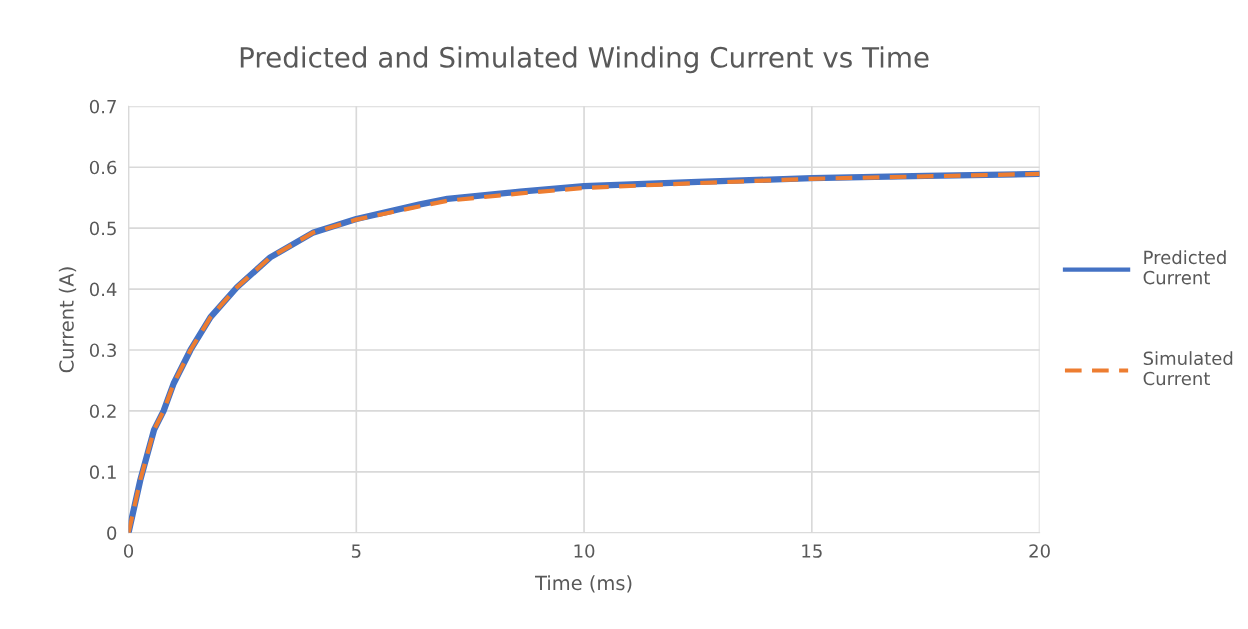  Describe the element at coordinates (1039, 551) in the screenshot. I see `x-tick-label: 20` at that location.